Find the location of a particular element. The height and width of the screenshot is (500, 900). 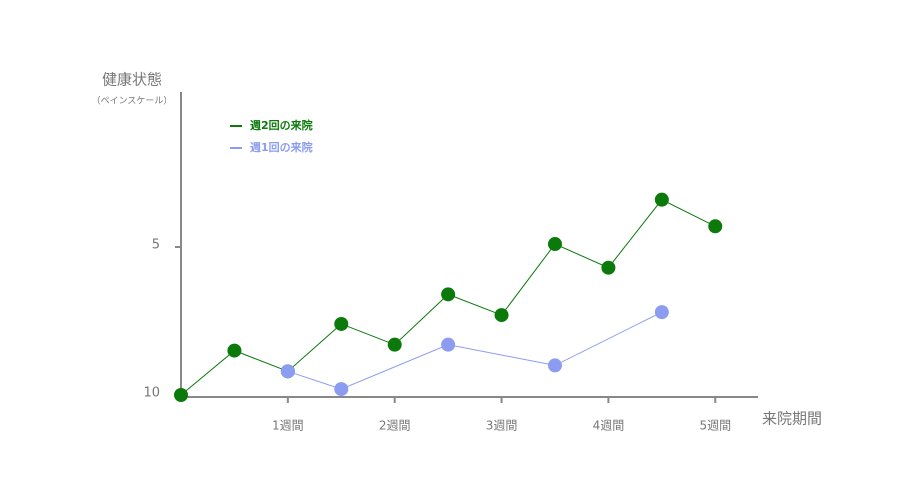

x-tick-label: 3週間 is located at coordinates (502, 426).